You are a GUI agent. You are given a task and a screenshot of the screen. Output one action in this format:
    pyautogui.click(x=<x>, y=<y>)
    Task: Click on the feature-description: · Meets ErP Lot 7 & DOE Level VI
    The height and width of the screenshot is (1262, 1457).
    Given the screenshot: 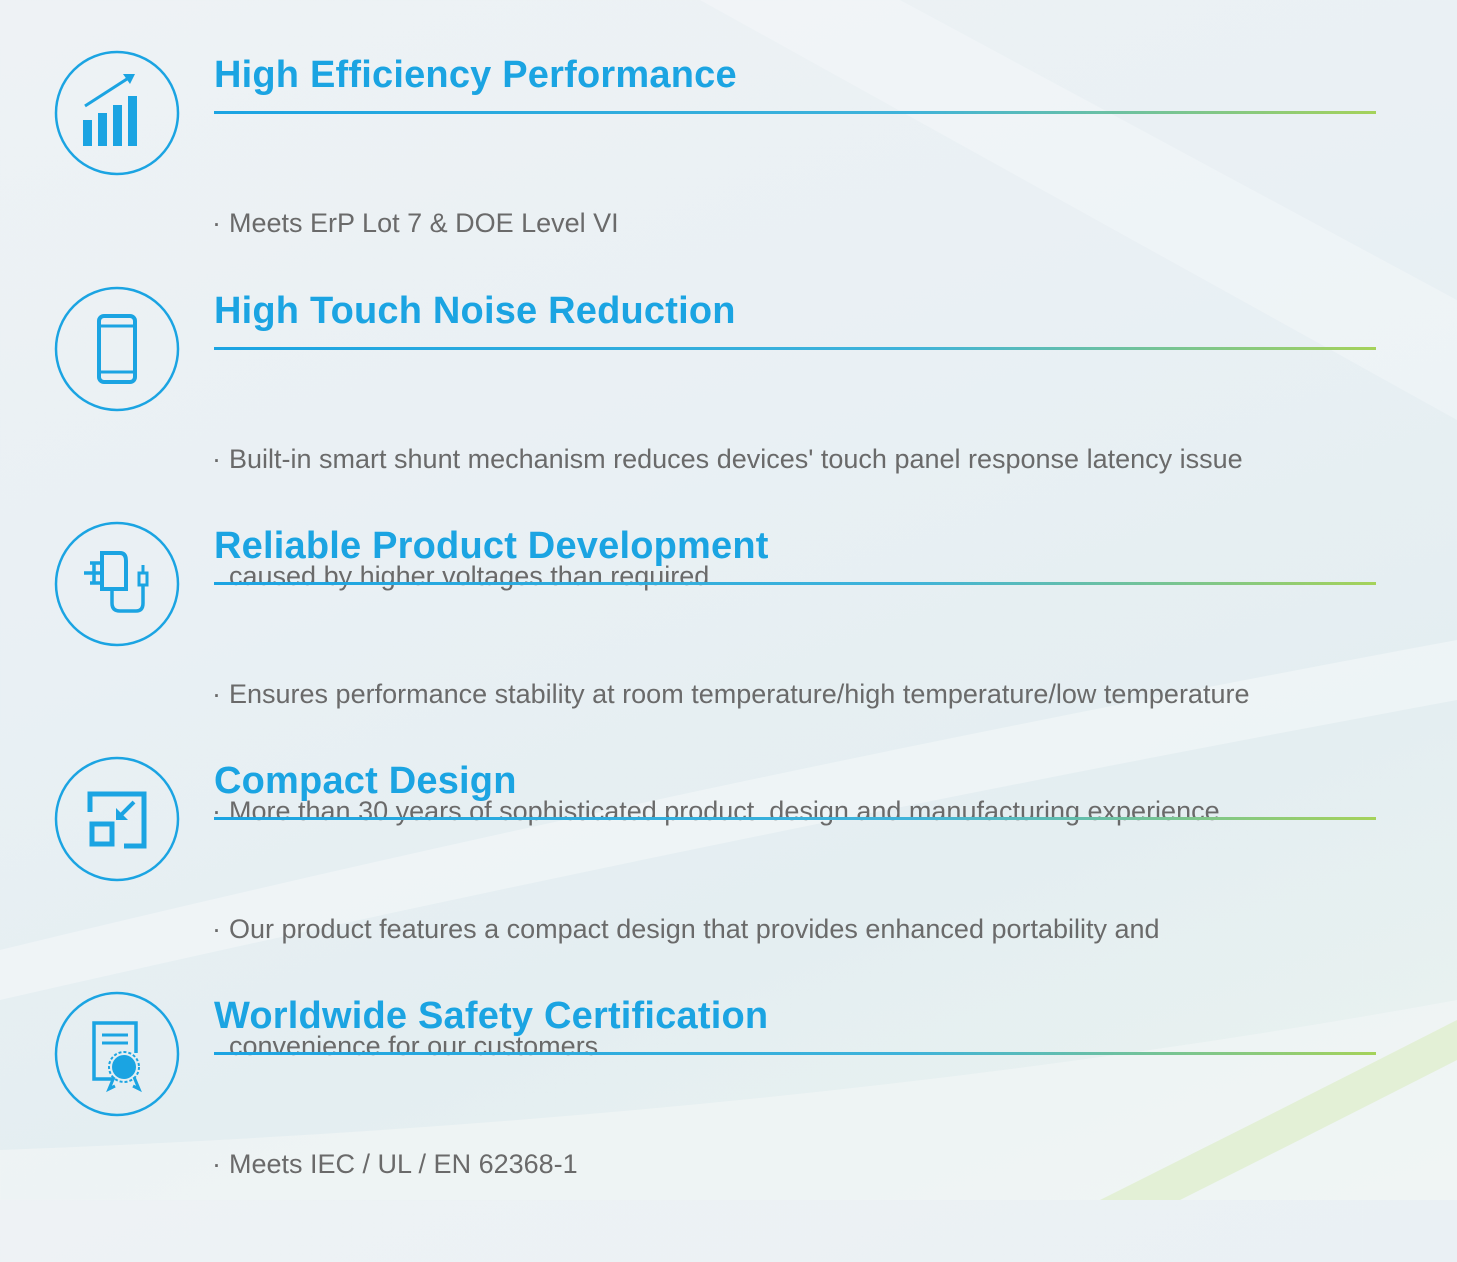 What is the action you would take?
    pyautogui.click(x=415, y=223)
    